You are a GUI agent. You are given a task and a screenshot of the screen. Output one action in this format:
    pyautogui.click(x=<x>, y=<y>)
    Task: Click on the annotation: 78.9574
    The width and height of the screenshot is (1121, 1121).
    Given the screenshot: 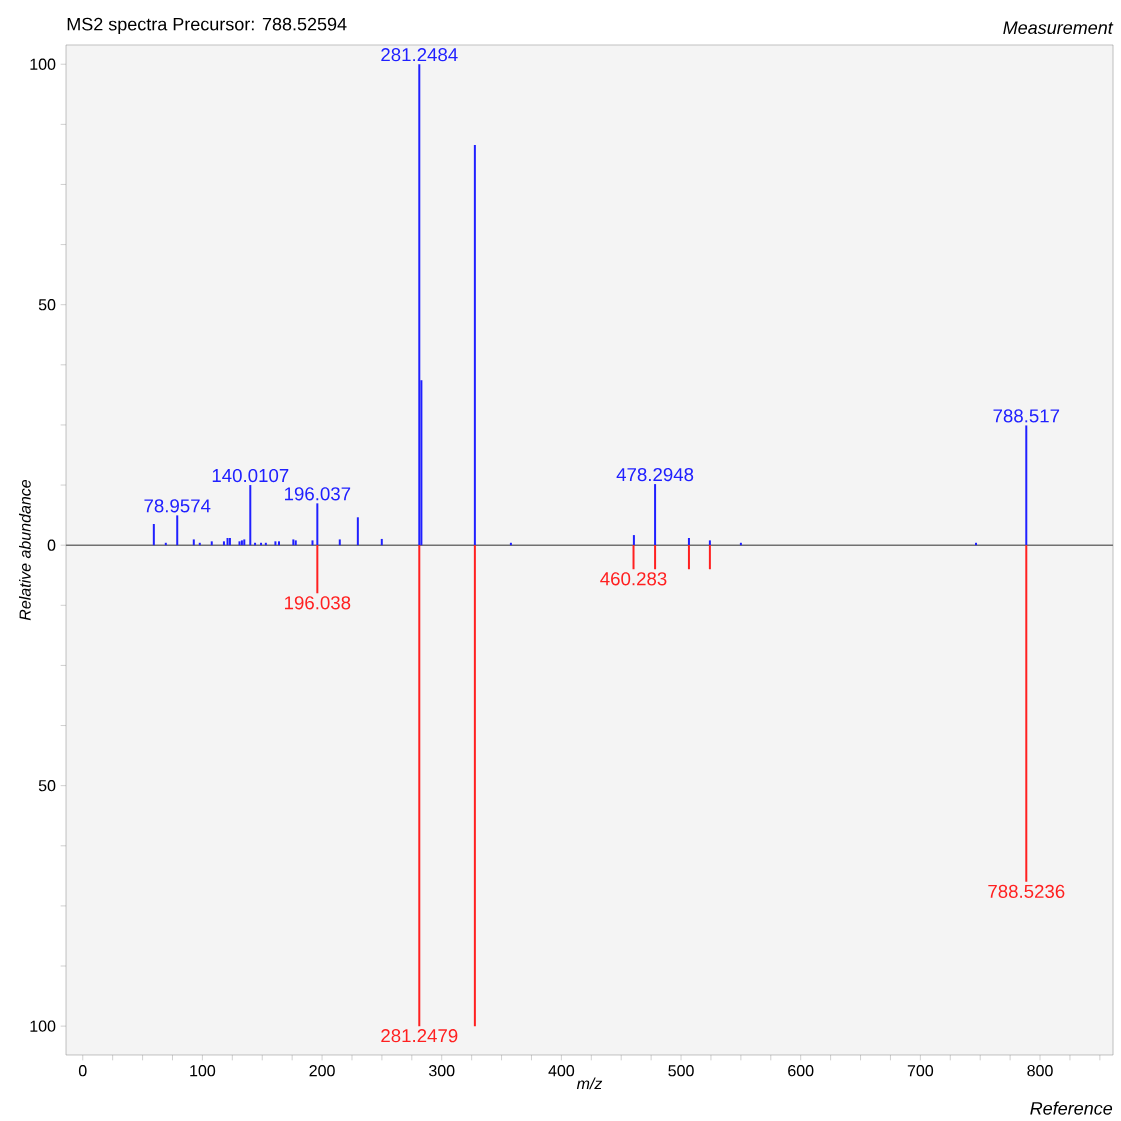 What is the action you would take?
    pyautogui.click(x=177, y=506)
    